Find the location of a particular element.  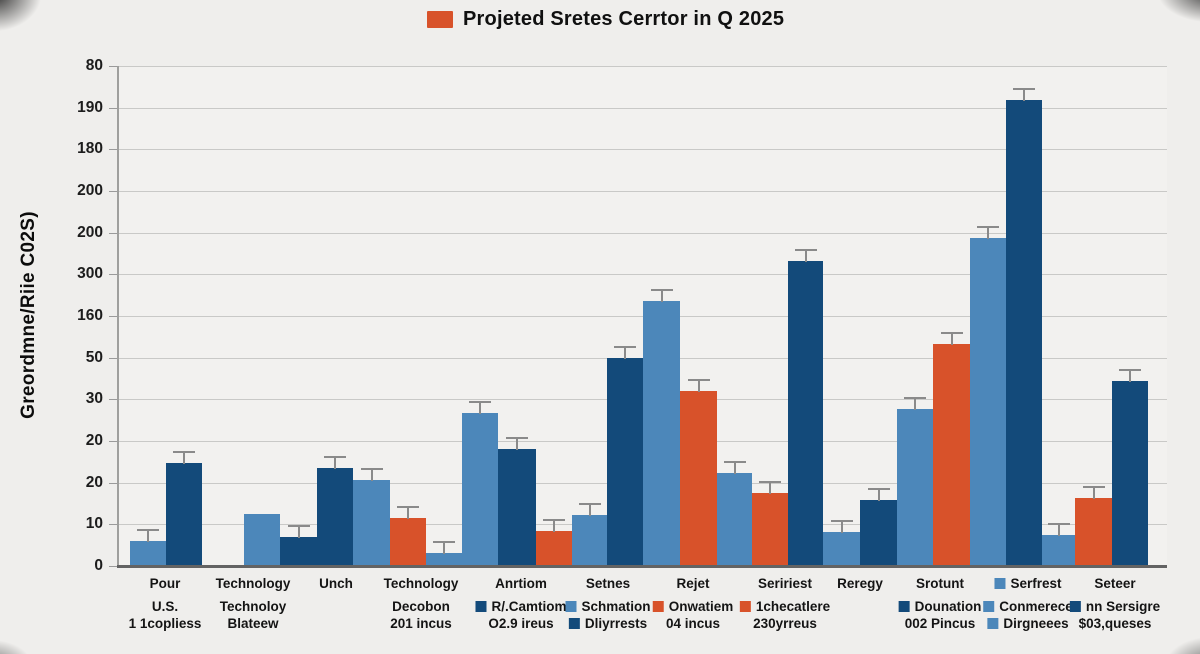

x-group-label: Serfrest is located at coordinates (1028, 583).